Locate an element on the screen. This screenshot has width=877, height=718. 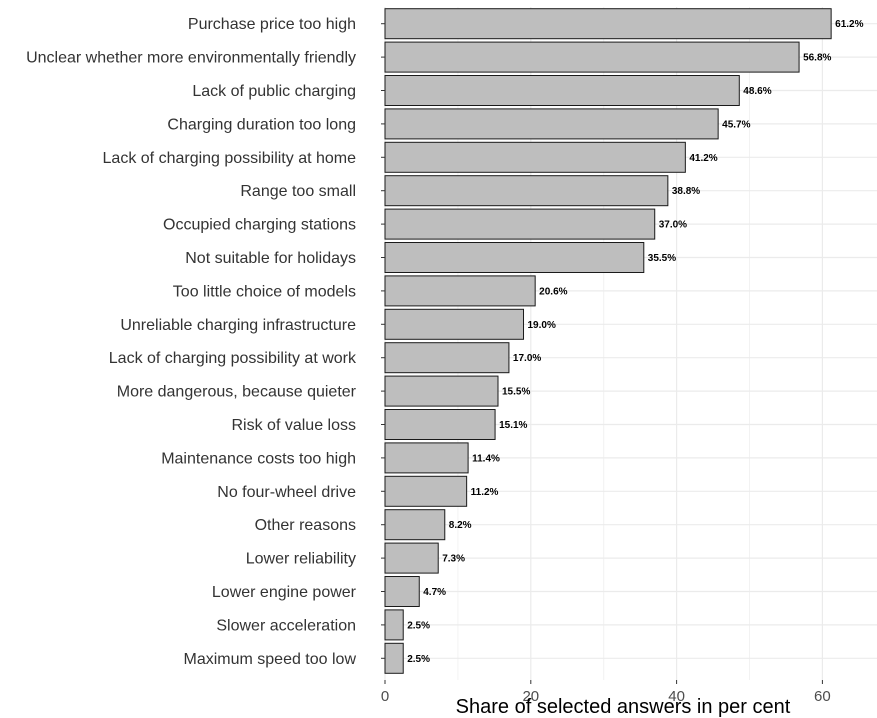
category-label-8: Too little choice of models is located at coordinates (264, 291).